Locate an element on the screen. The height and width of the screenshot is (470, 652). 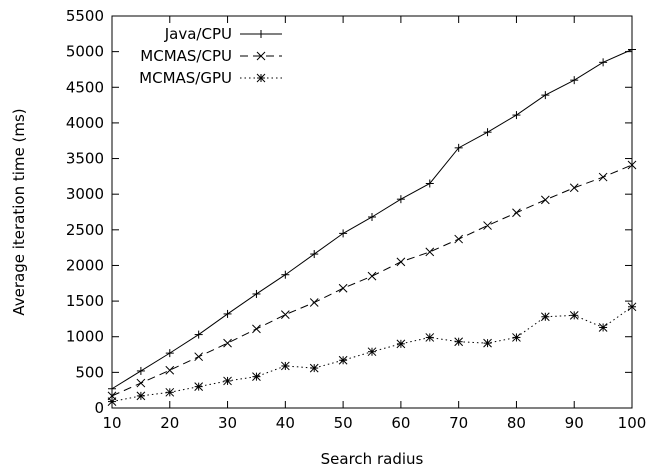
x-tick-label: 10 is located at coordinates (111, 423).